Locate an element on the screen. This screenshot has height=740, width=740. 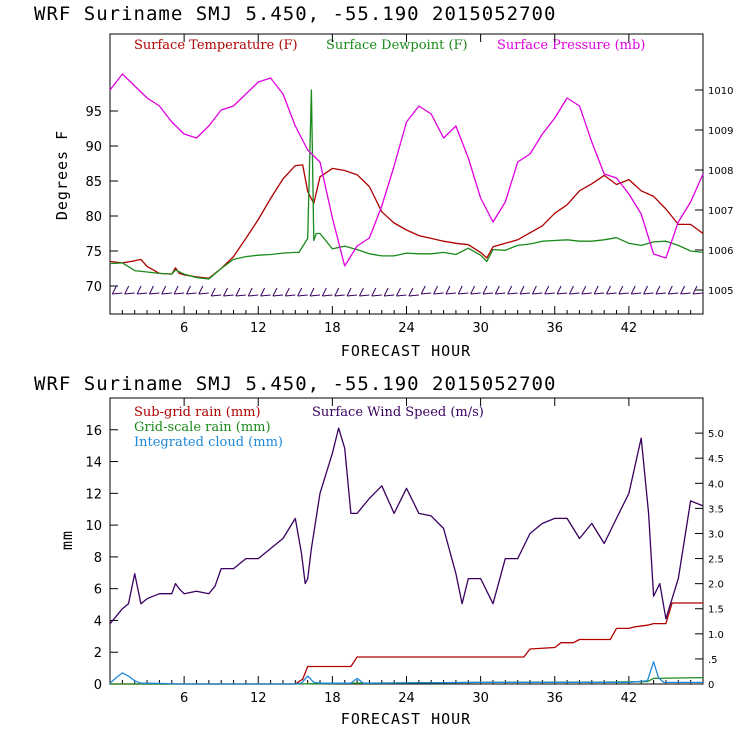
y2-tick-label: 1005 is located at coordinates (720, 291).